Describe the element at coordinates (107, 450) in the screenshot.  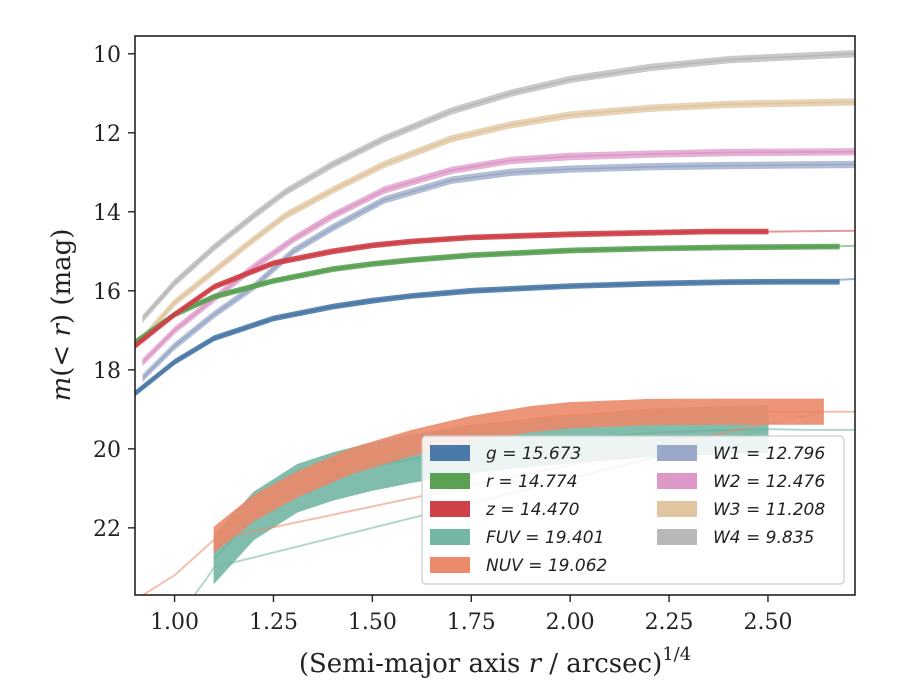
I see `y-tick-label: 20` at that location.